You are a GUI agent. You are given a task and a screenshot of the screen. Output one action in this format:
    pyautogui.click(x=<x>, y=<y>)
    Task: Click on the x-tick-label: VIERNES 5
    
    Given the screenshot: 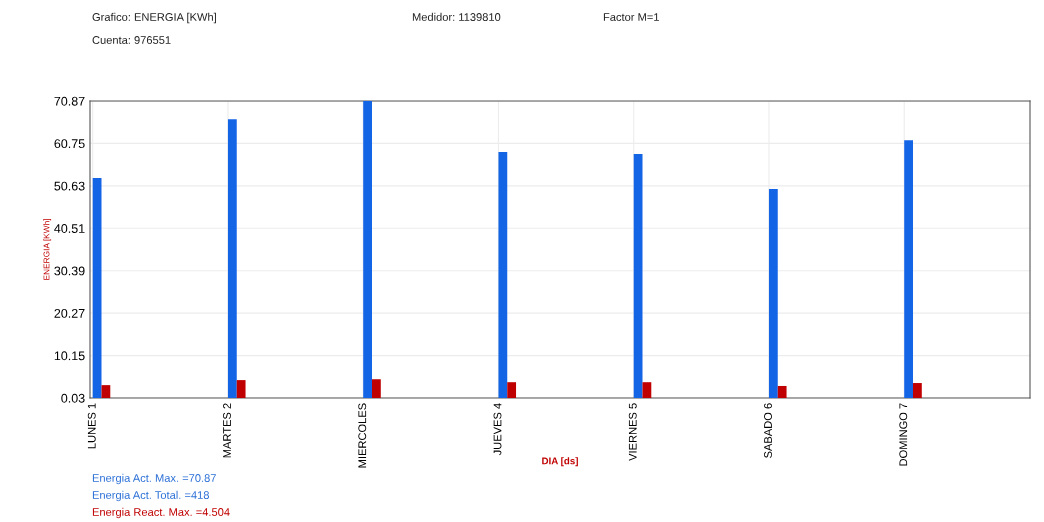 What is the action you would take?
    pyautogui.click(x=632, y=432)
    